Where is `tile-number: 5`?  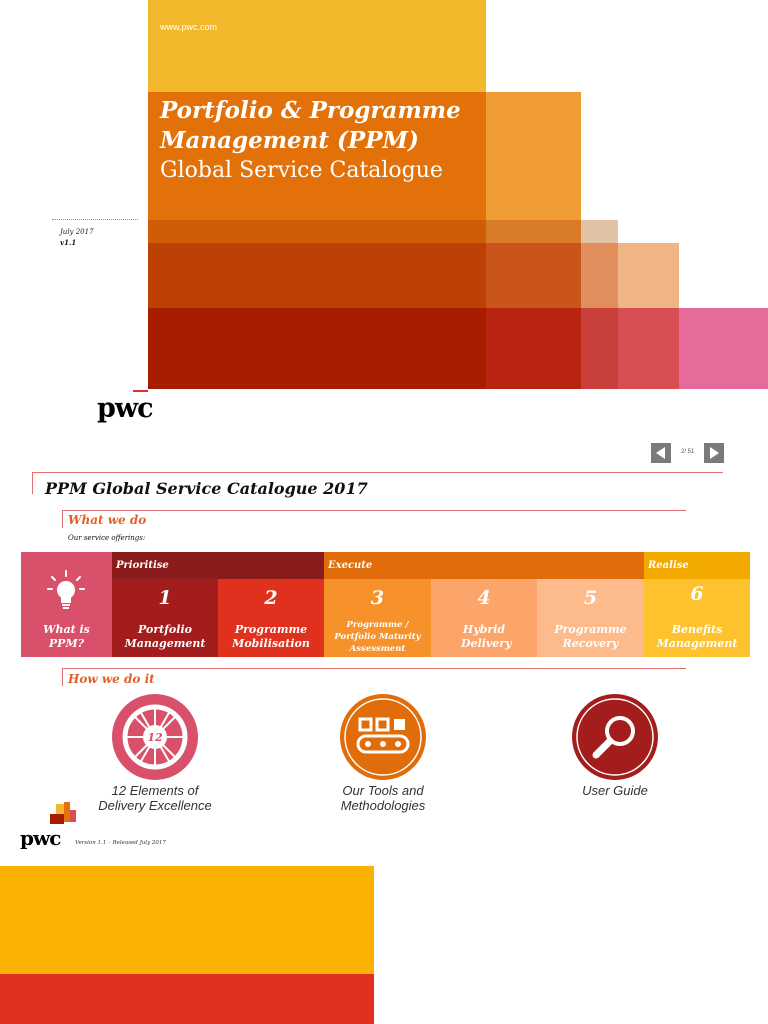 tile-number: 5 is located at coordinates (590, 598).